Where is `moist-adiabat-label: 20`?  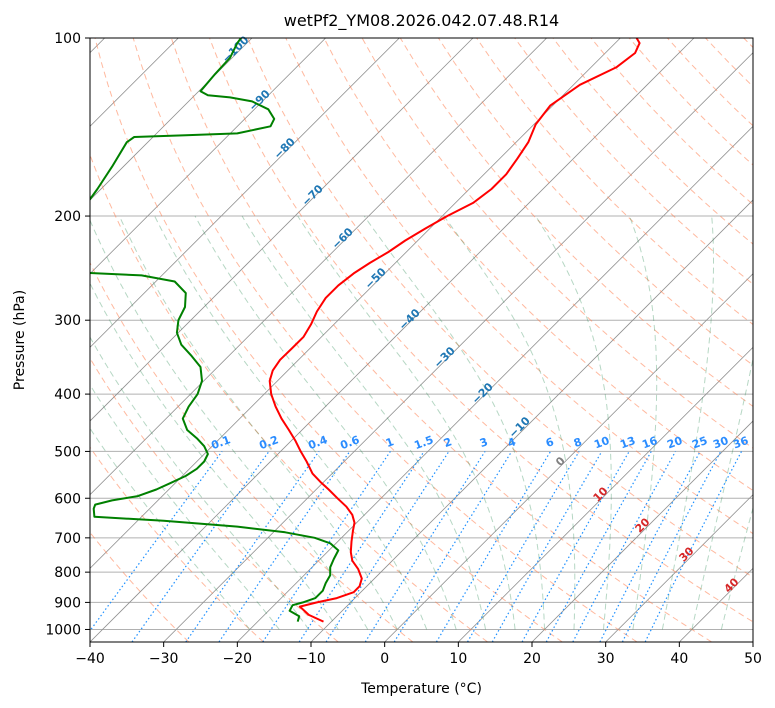
moist-adiabat-label: 20 is located at coordinates (643, 525).